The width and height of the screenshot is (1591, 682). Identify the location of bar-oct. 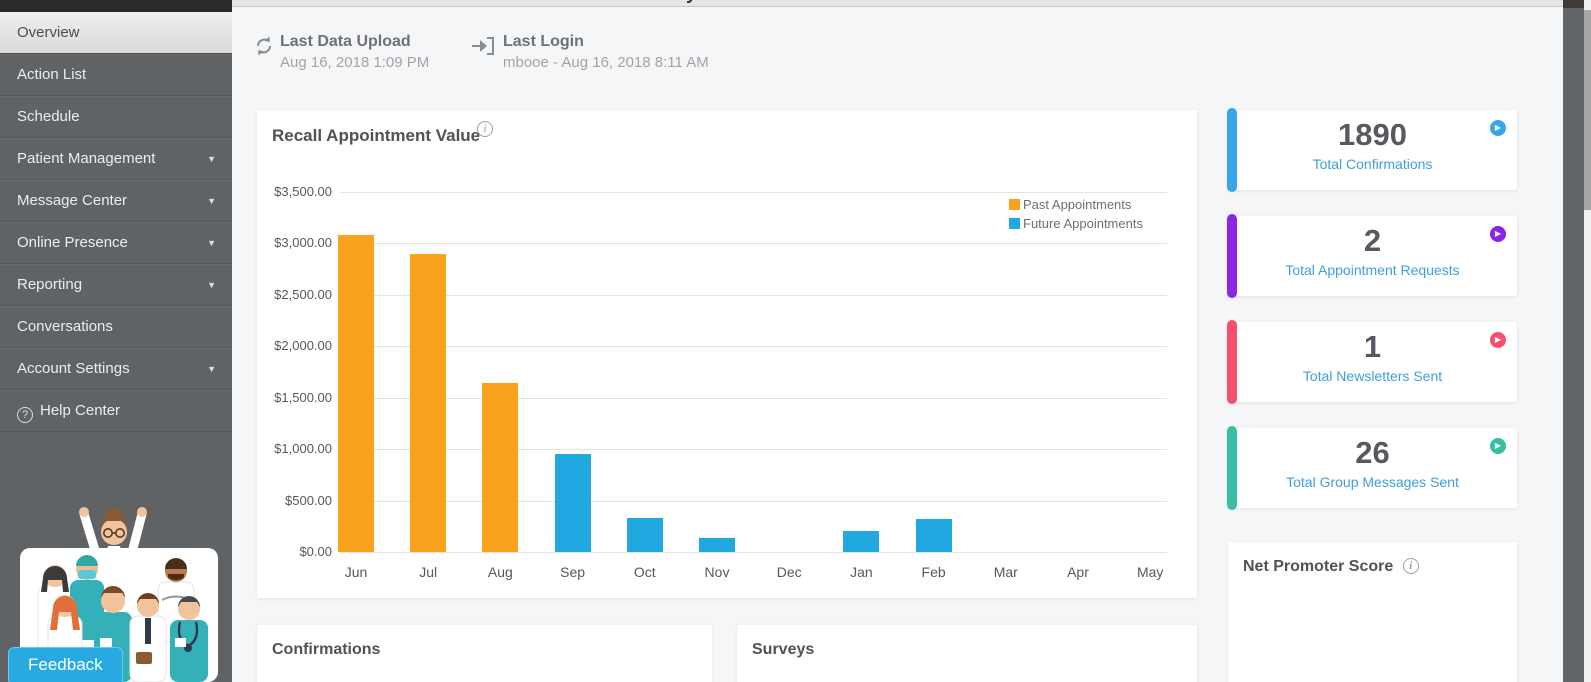
(644, 535).